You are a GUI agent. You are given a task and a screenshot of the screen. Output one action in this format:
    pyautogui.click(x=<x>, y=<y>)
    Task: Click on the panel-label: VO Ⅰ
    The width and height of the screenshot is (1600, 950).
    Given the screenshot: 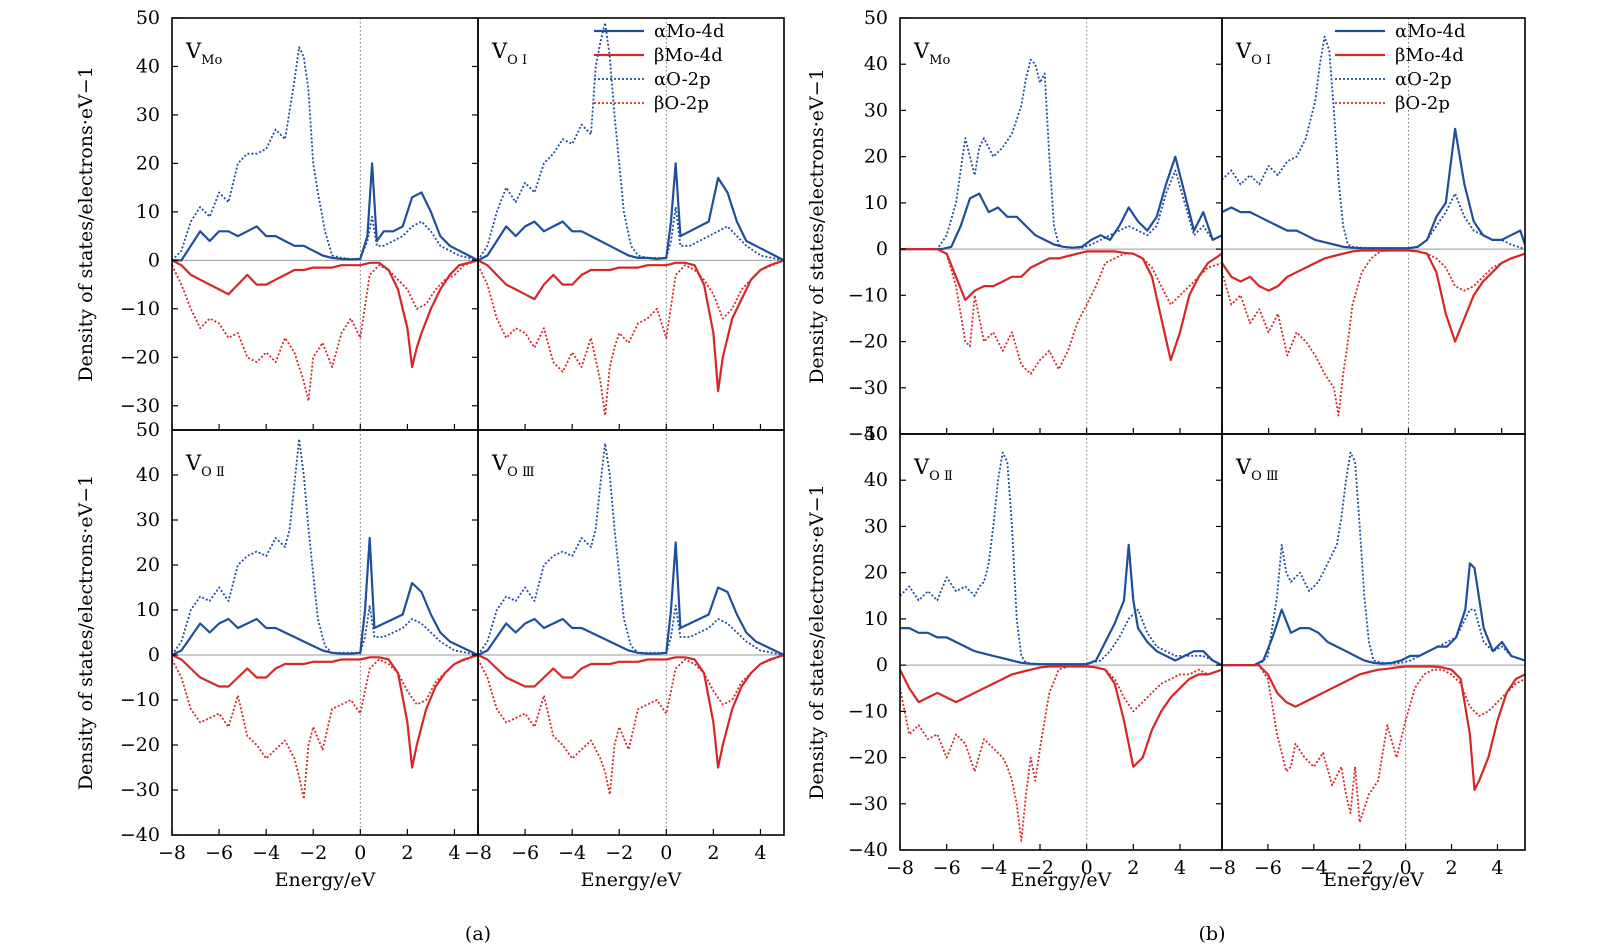 What is the action you would take?
    pyautogui.click(x=1253, y=53)
    